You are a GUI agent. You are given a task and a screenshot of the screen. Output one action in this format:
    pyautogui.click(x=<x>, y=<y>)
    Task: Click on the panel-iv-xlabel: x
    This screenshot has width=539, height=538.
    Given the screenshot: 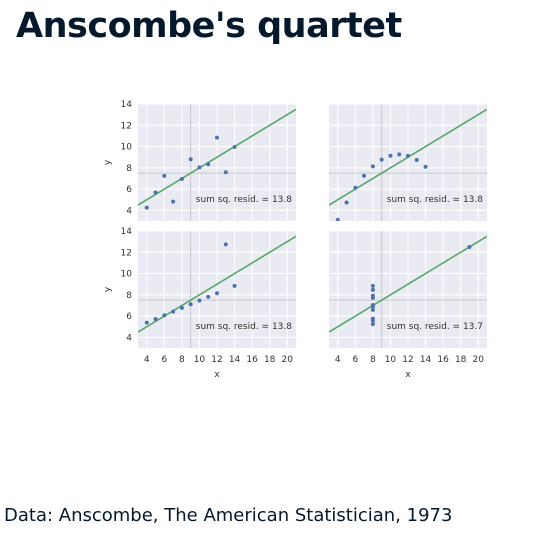 What is the action you would take?
    pyautogui.click(x=408, y=375)
    